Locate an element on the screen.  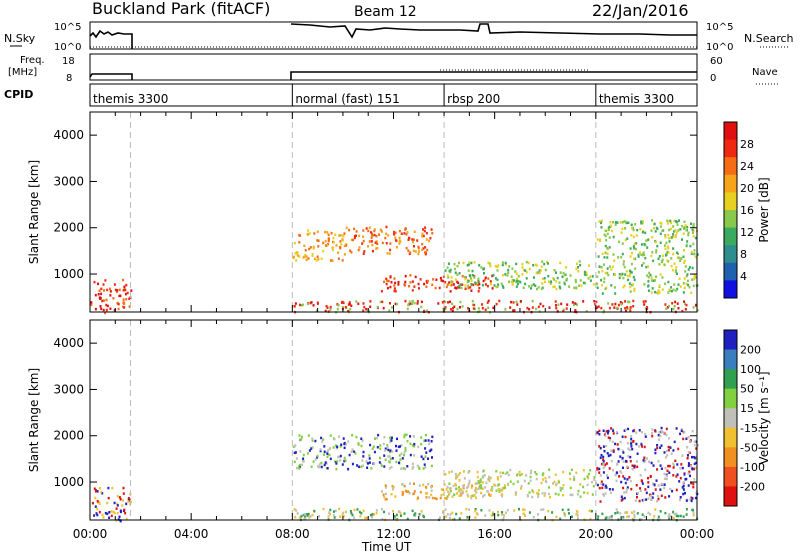
colorbar-tick-label: 12 is located at coordinates (747, 232).